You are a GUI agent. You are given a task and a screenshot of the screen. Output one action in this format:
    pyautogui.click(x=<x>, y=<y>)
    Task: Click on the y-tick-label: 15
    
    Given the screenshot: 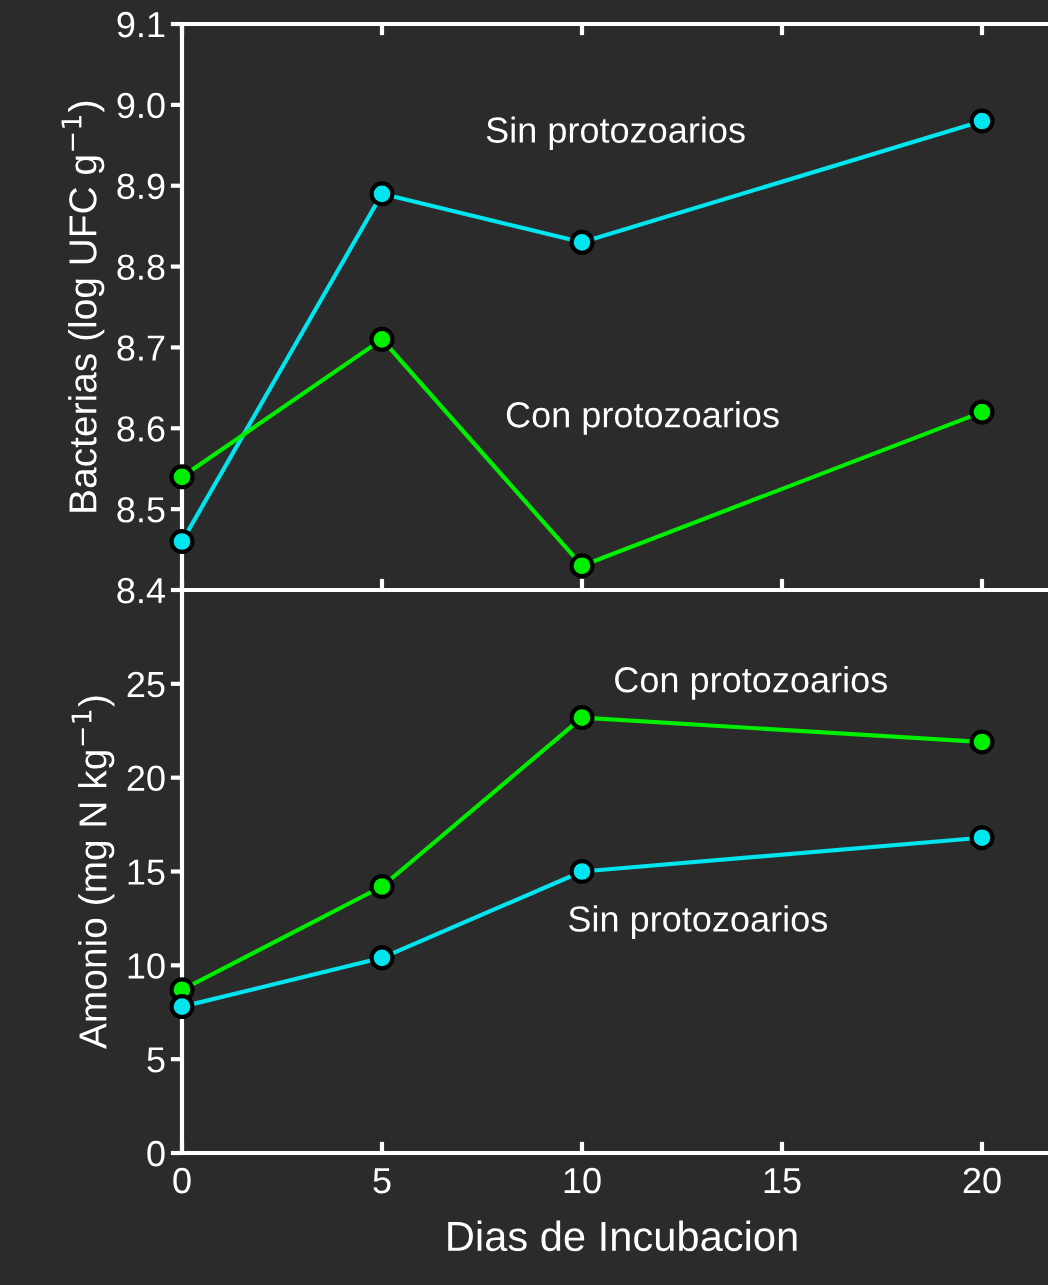 What is the action you would take?
    pyautogui.click(x=146, y=872)
    